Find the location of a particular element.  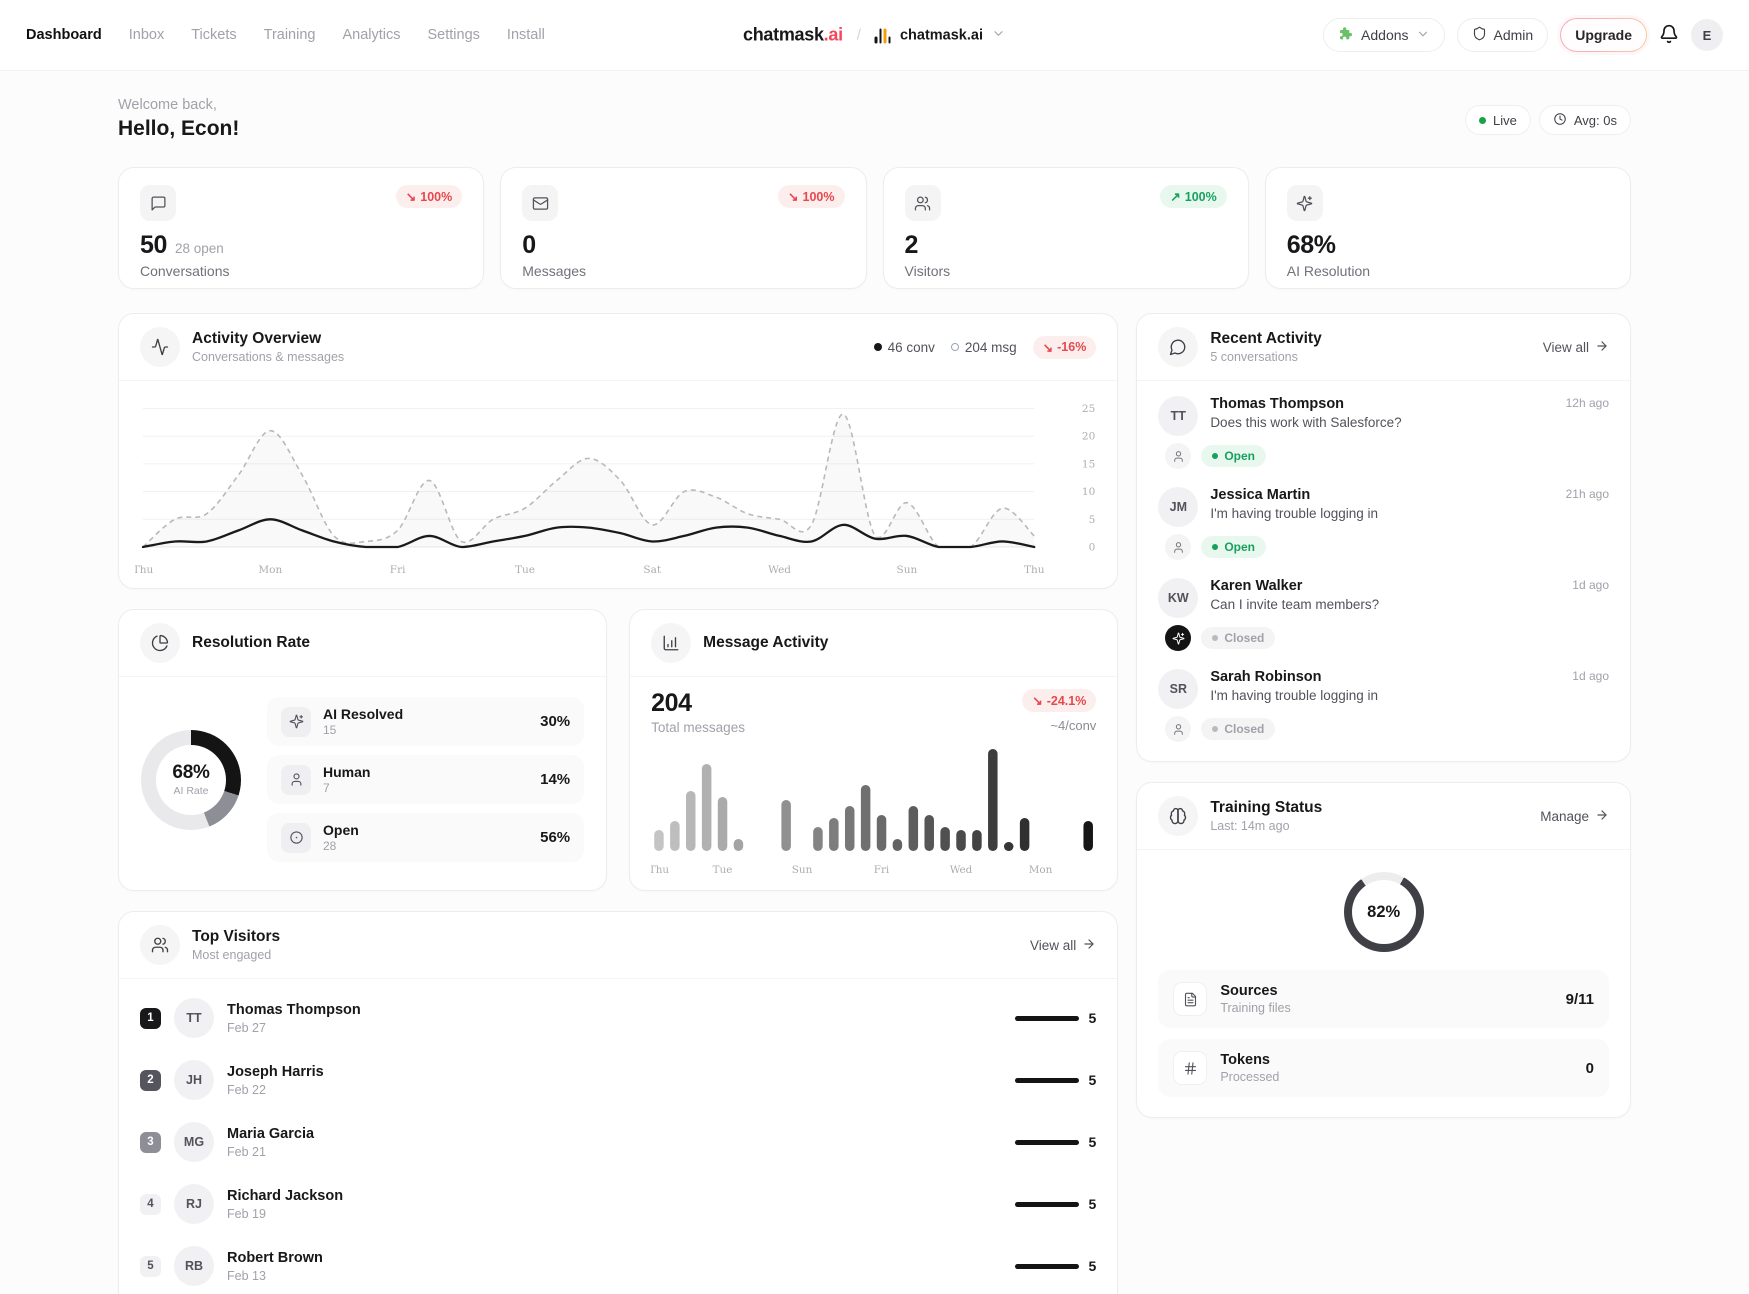

workspace-selector: chatmask.ai is located at coordinates (940, 35).